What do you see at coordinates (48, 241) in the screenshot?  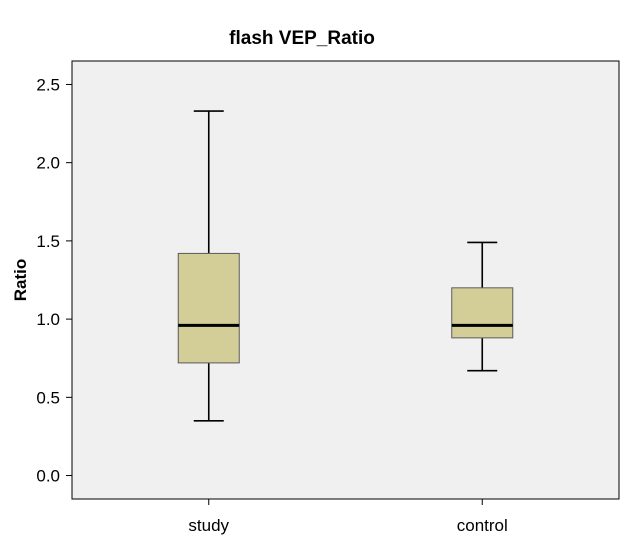 I see `y-tick-label: 1.5` at bounding box center [48, 241].